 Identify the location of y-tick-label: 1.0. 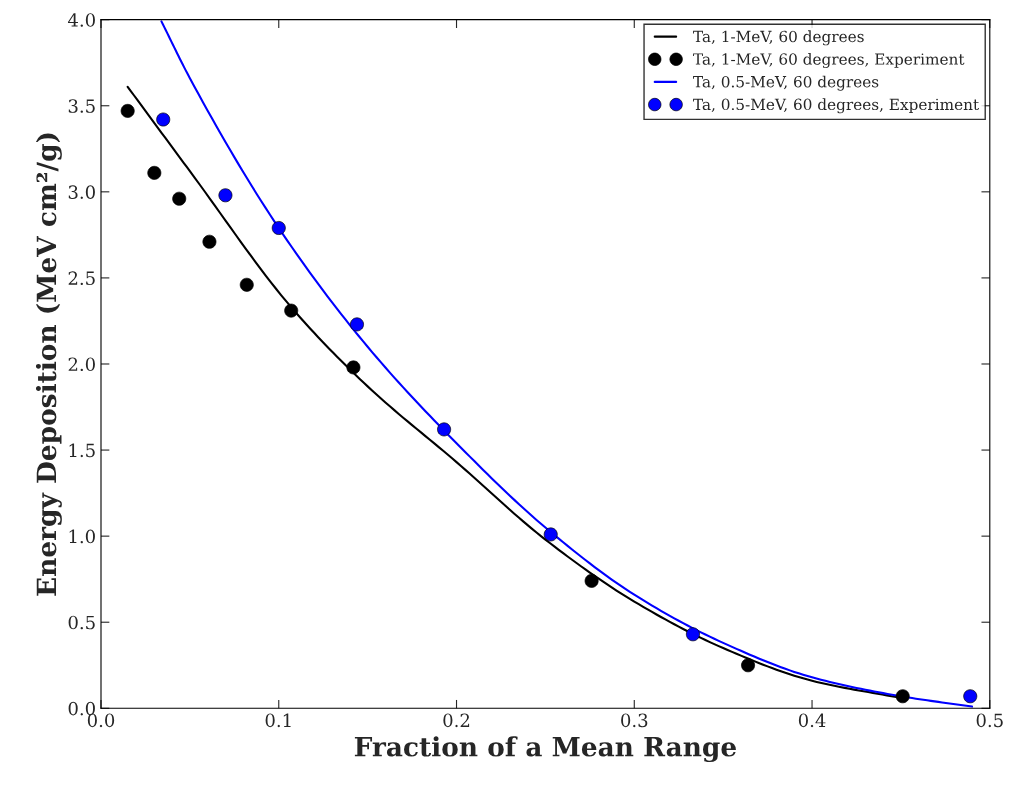
(82, 536).